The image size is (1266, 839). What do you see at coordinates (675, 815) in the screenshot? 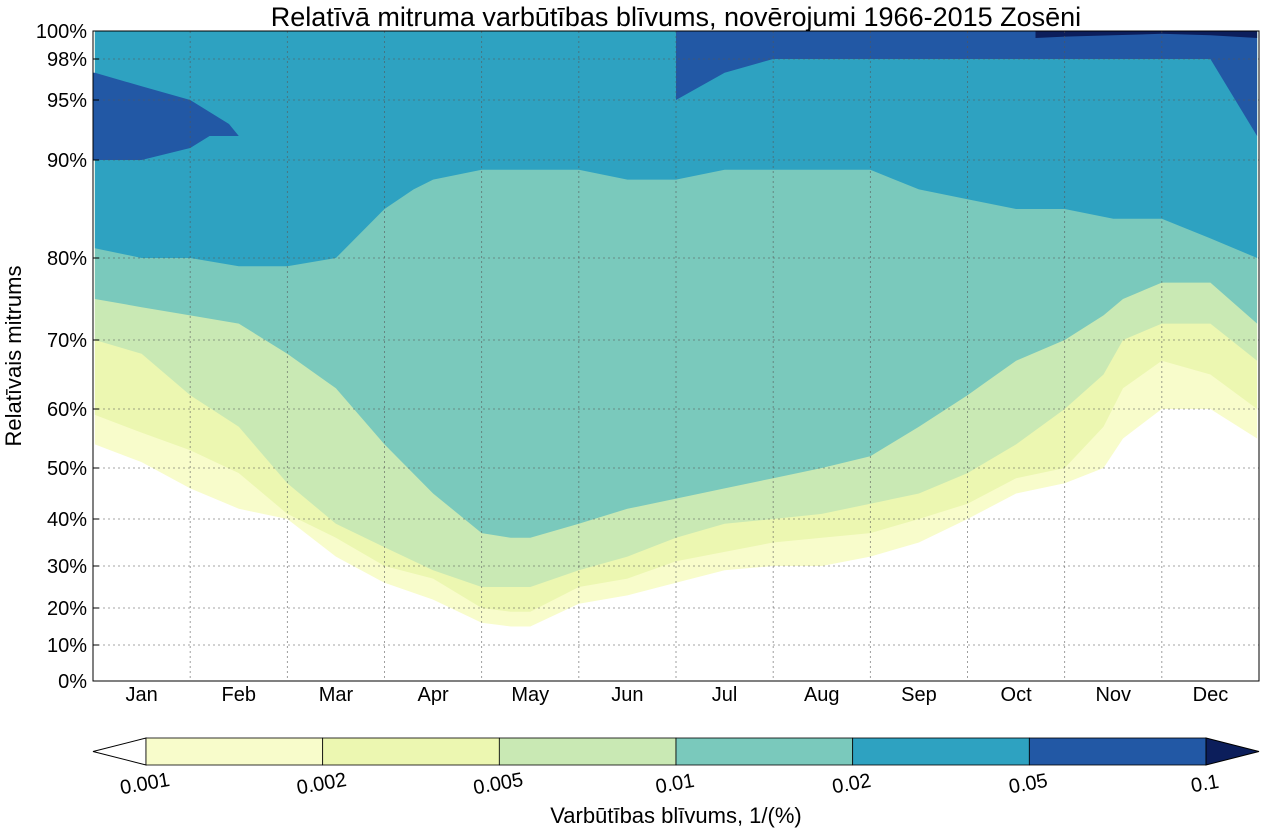
I see `colorbar-label: Varbūtības blīvums, 1/(%)` at bounding box center [675, 815].